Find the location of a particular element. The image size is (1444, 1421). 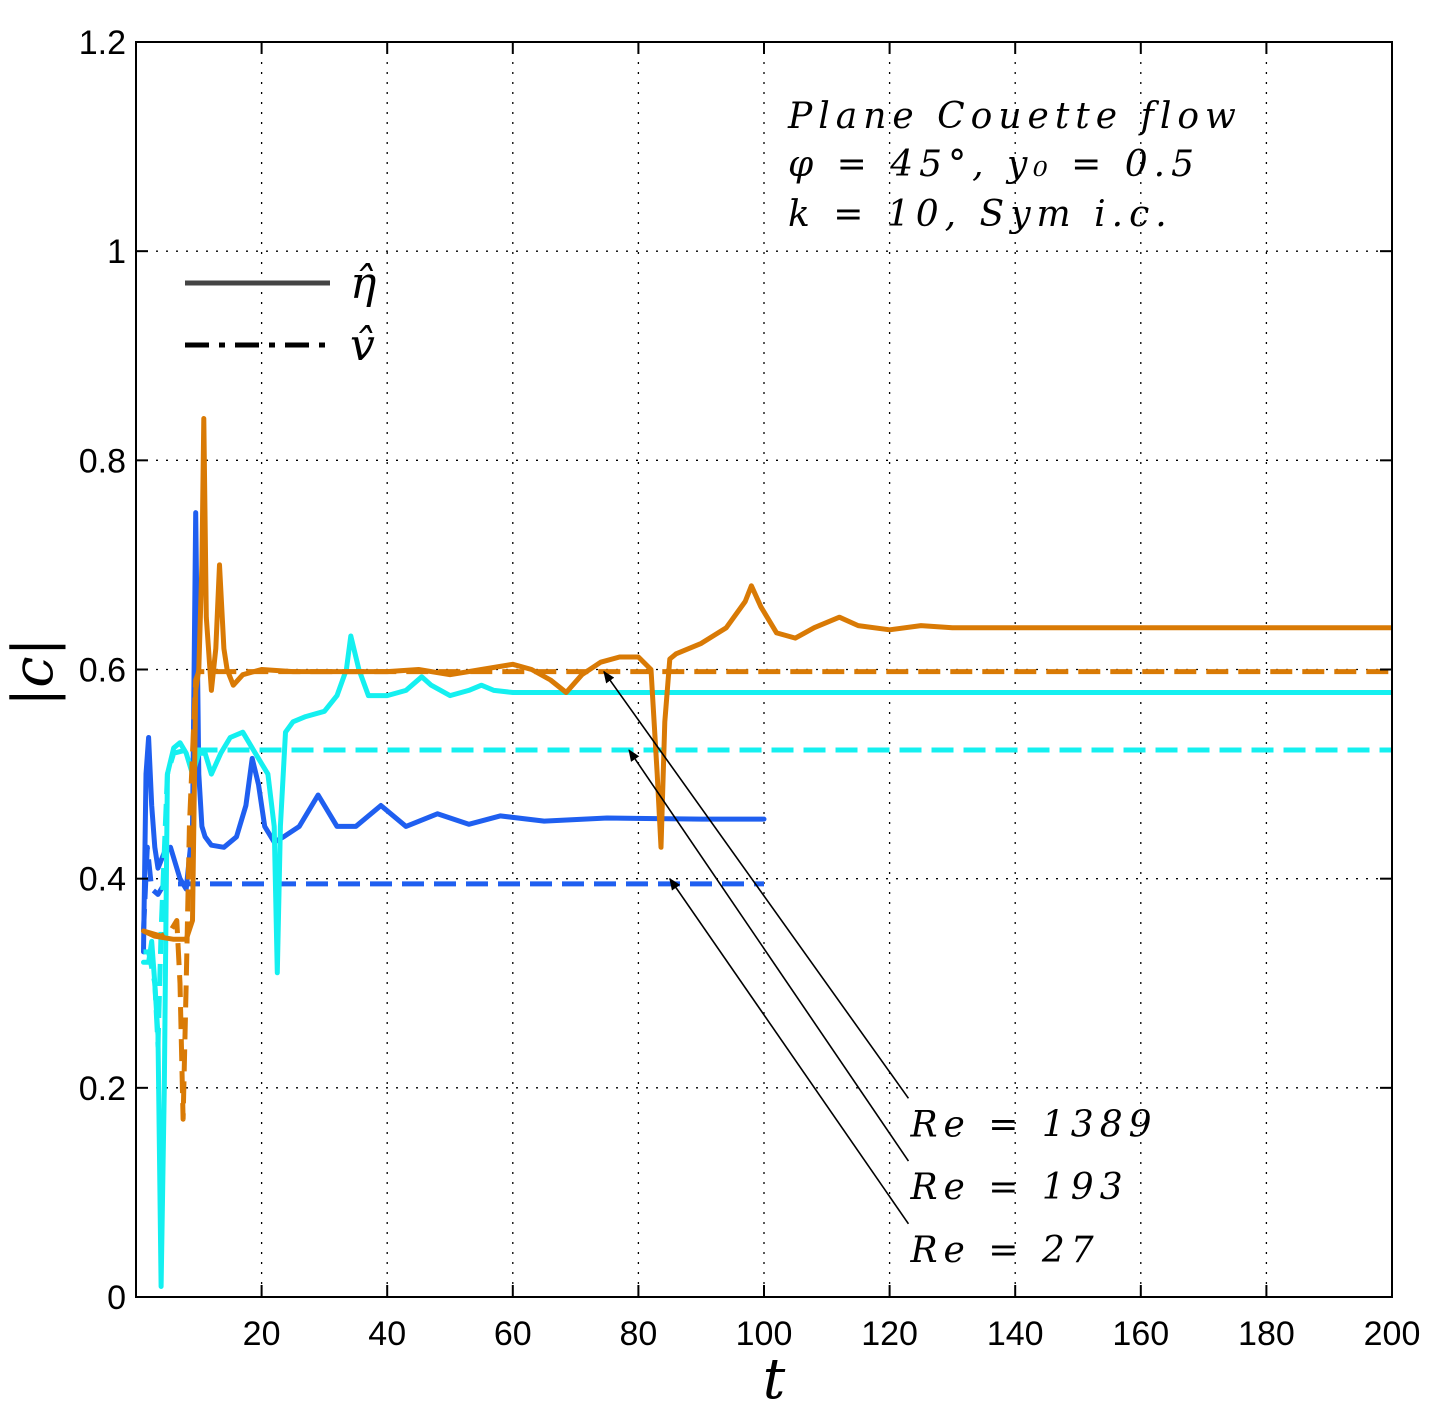

y-tick-label: 0.6 is located at coordinates (102, 671).